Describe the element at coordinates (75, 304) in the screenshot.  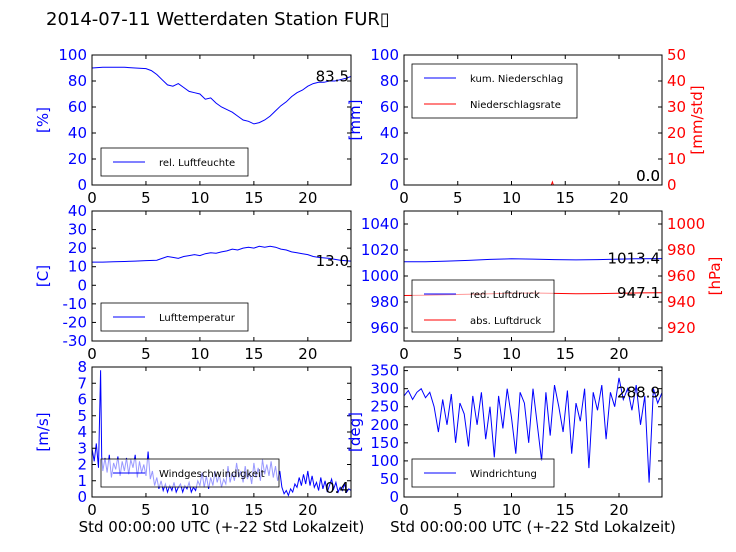
I see `y-tick-label: -10` at that location.